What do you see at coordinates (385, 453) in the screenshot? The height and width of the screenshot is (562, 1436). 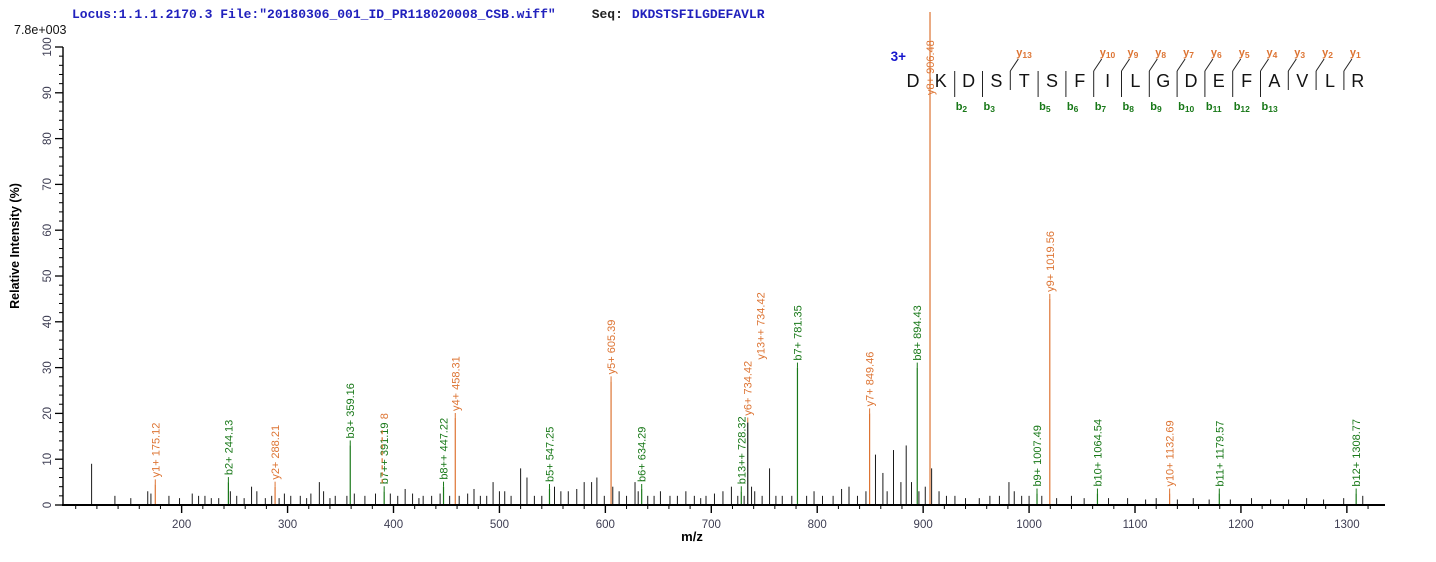 I see `peak-label: b7++ 391.19` at bounding box center [385, 453].